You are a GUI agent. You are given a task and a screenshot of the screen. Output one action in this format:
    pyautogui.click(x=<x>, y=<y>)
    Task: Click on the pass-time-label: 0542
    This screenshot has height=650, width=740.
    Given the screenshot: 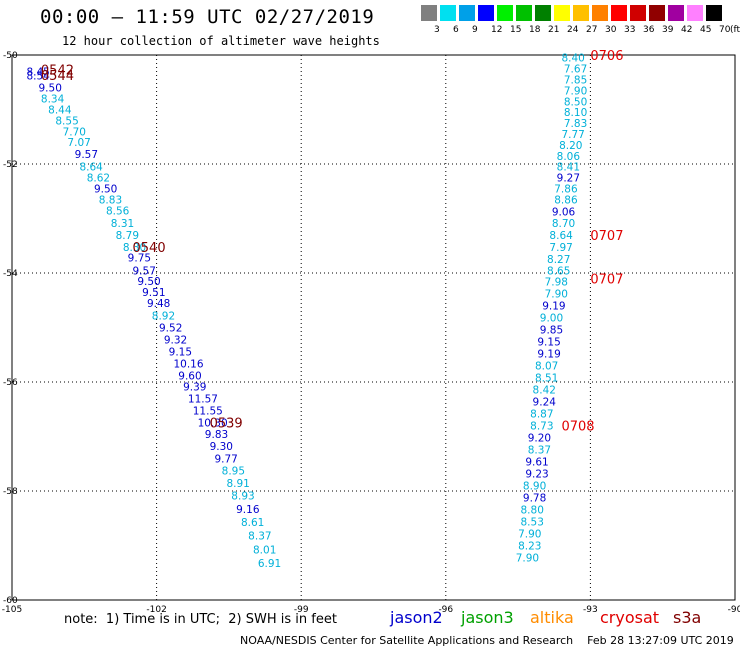 What is the action you would take?
    pyautogui.click(x=57, y=71)
    